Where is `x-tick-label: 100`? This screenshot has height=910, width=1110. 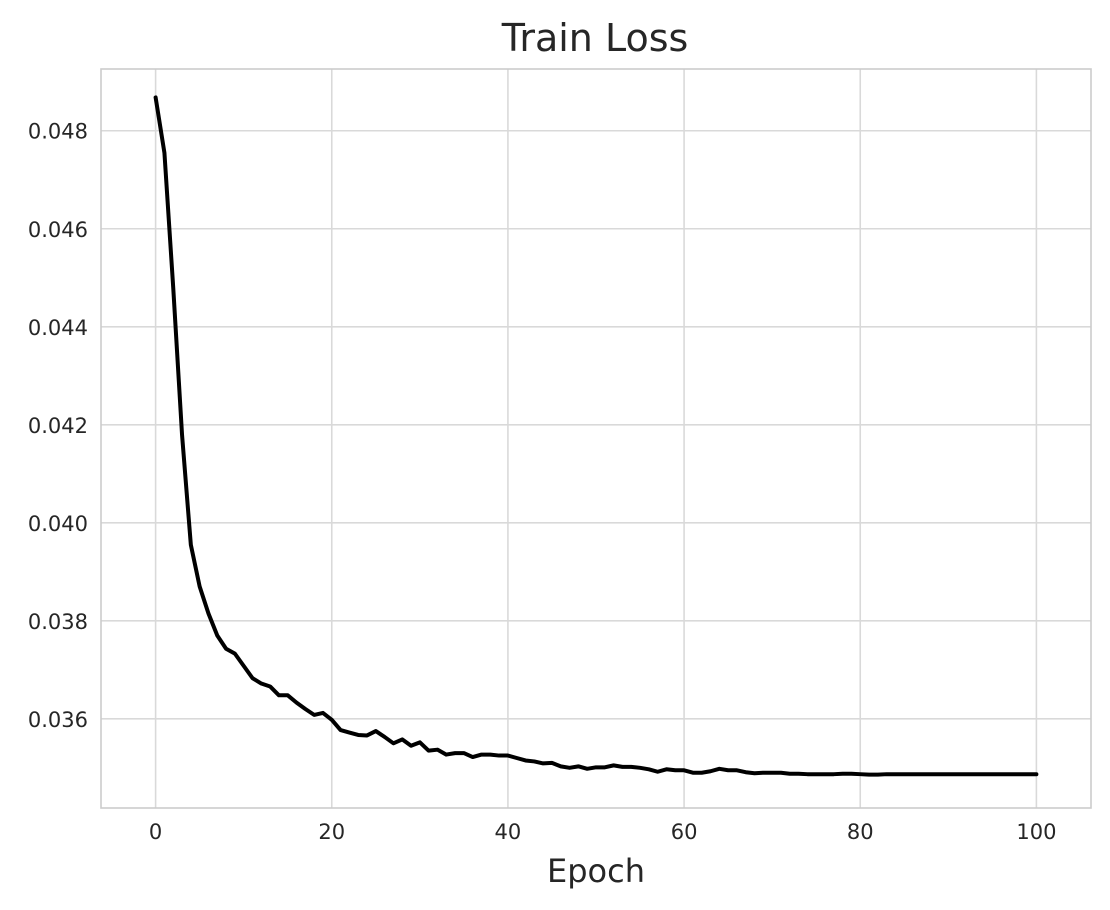 x-tick-label: 100 is located at coordinates (1036, 832).